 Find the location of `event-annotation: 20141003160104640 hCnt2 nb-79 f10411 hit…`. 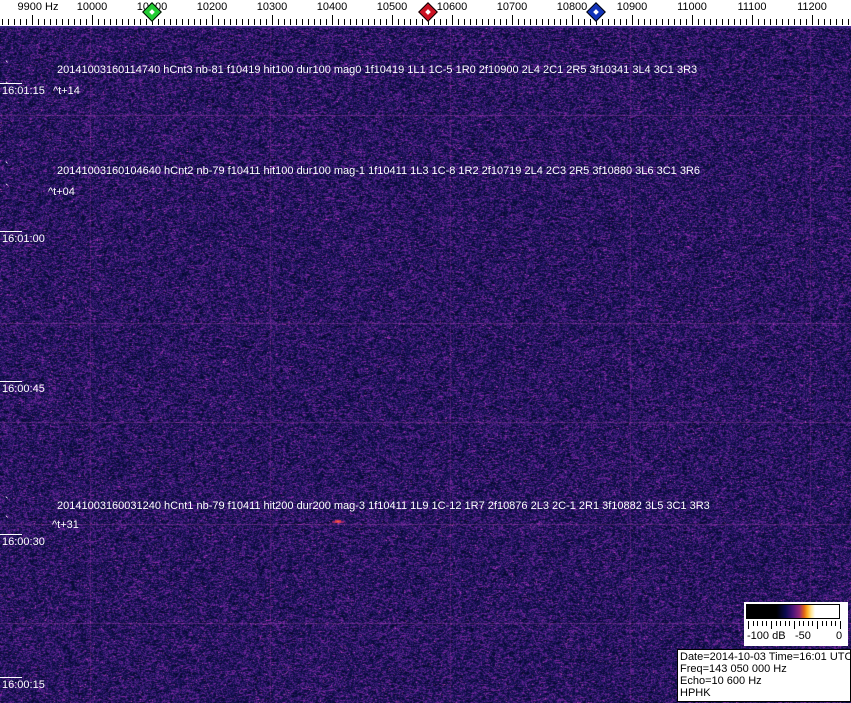

event-annotation: 20141003160104640 hCnt2 nb-79 f10411 hit… is located at coordinates (378, 171).